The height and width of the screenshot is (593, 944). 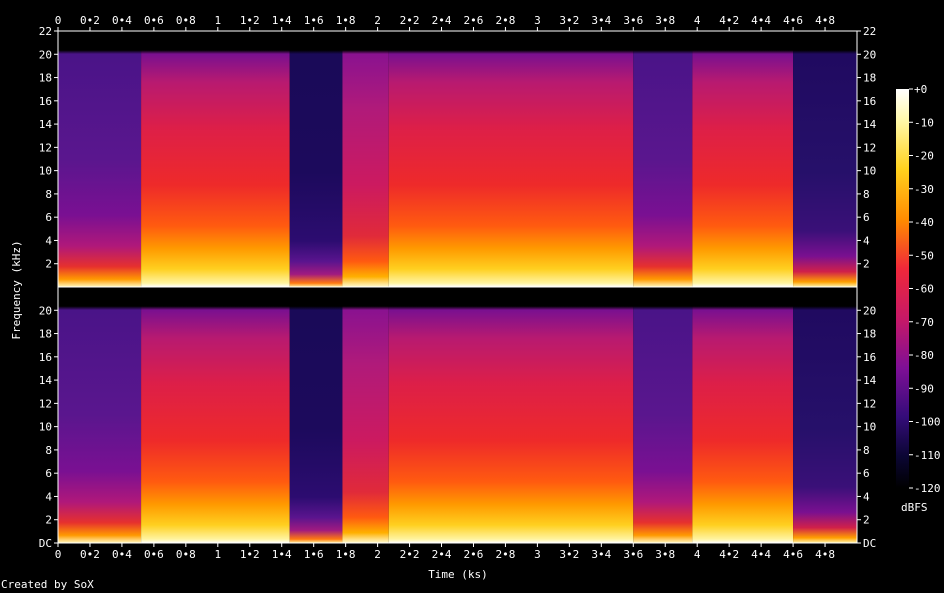 What do you see at coordinates (506, 20) in the screenshot?
I see `x-tick-label-top: 2•8` at bounding box center [506, 20].